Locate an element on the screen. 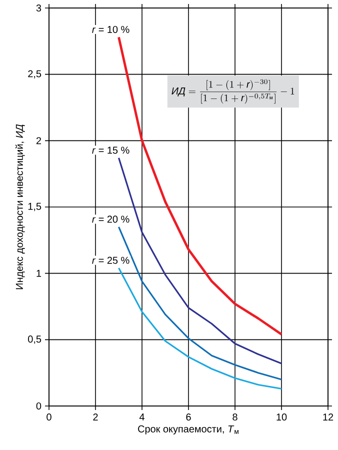 The image size is (338, 450). series-label: r = 20 % is located at coordinates (111, 219).